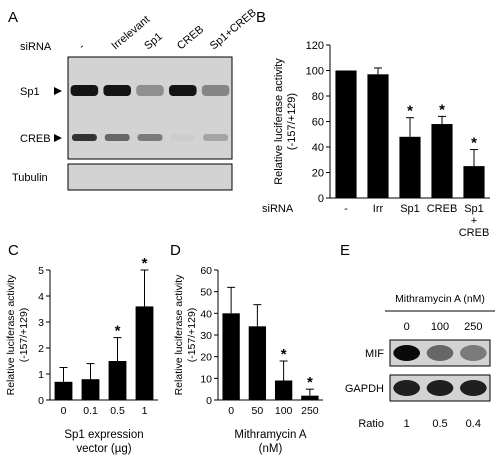  I want to click on ratio-label: Ratio, so click(371, 424).